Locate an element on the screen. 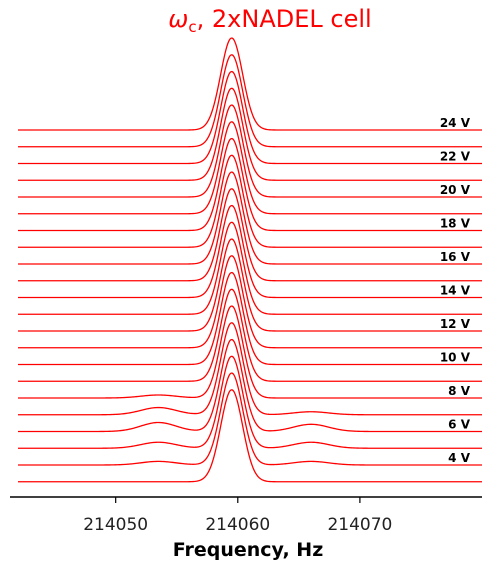 This screenshot has width=486, height=561. x-axis-label: Frequency, Hz is located at coordinates (248, 550).